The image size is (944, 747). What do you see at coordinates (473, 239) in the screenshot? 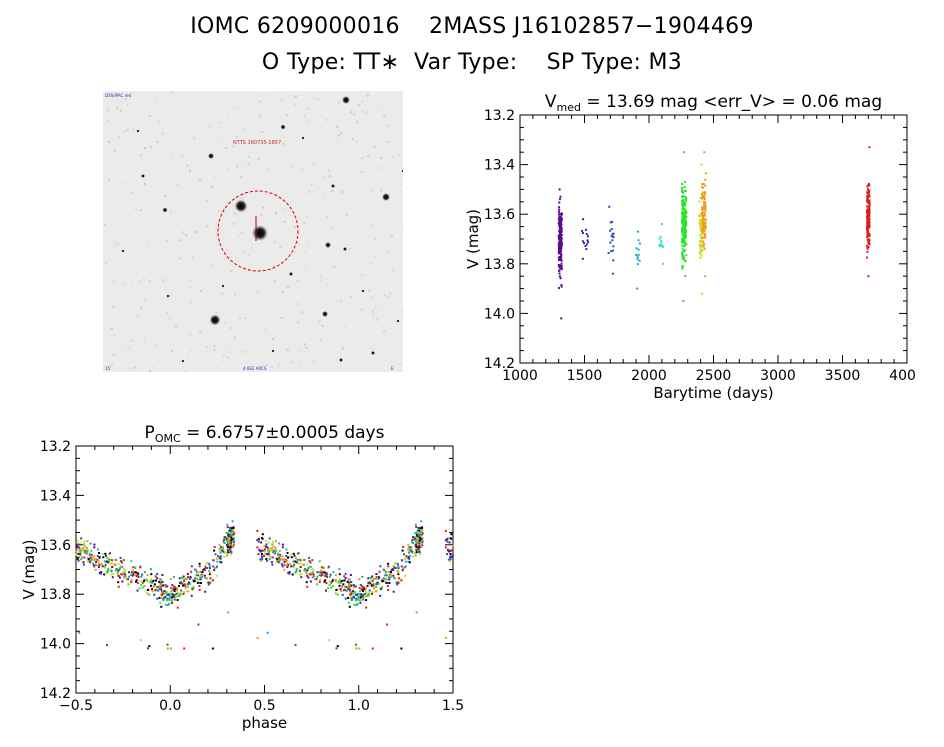
I see `light-curve-ylabel: V (mag)` at bounding box center [473, 239].